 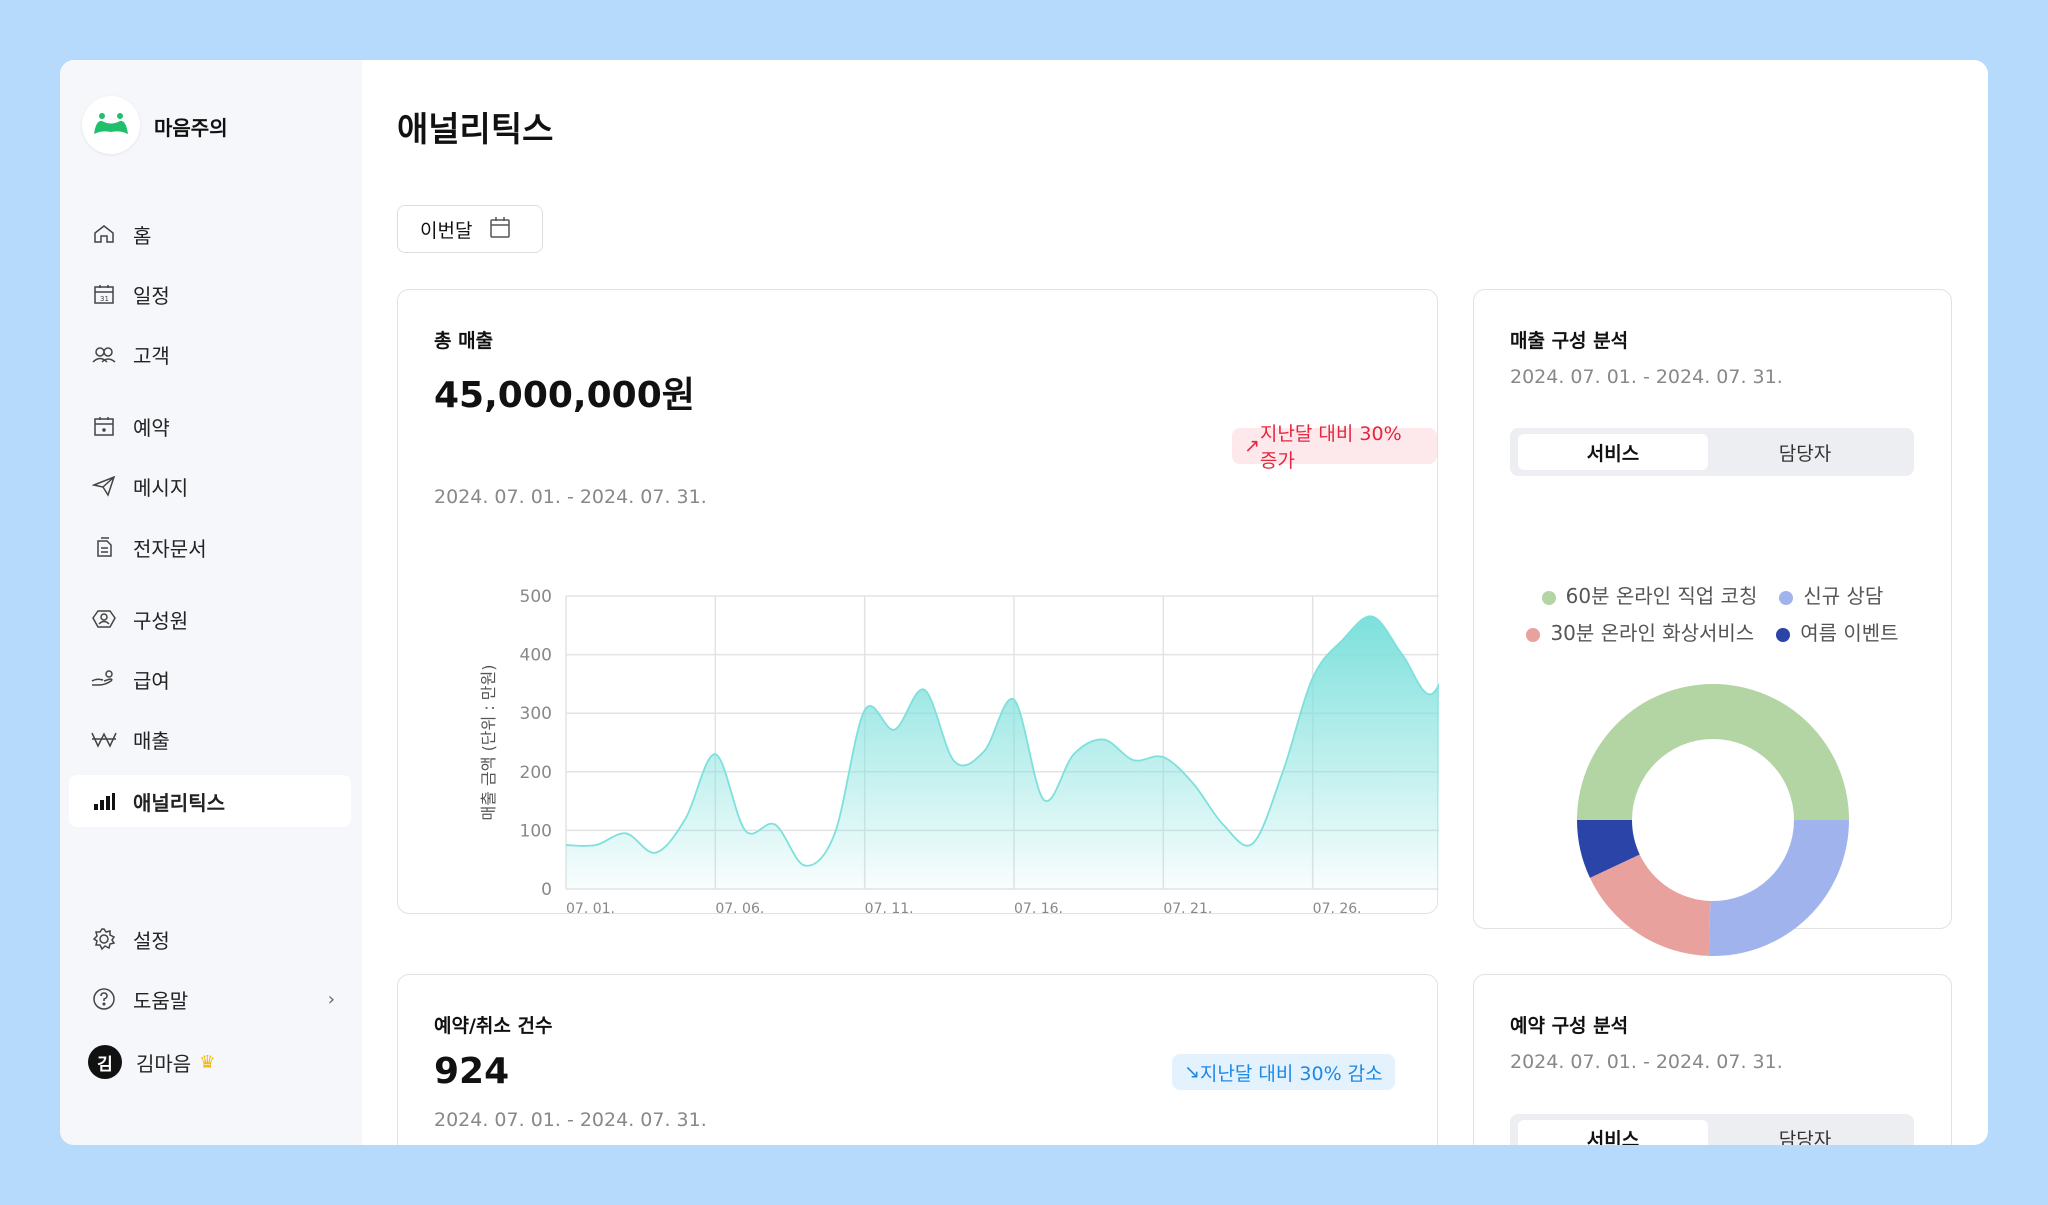 I want to click on card-title: 예약/취소 건수, so click(x=493, y=1026).